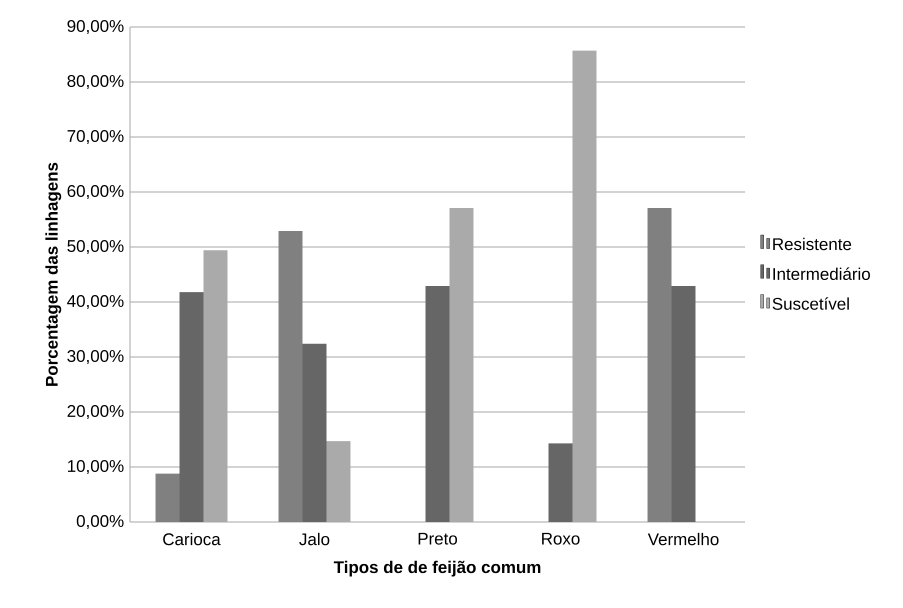 Image resolution: width=903 pixels, height=608 pixels. What do you see at coordinates (95, 302) in the screenshot?
I see `y-tick-label: 40,00%` at bounding box center [95, 302].